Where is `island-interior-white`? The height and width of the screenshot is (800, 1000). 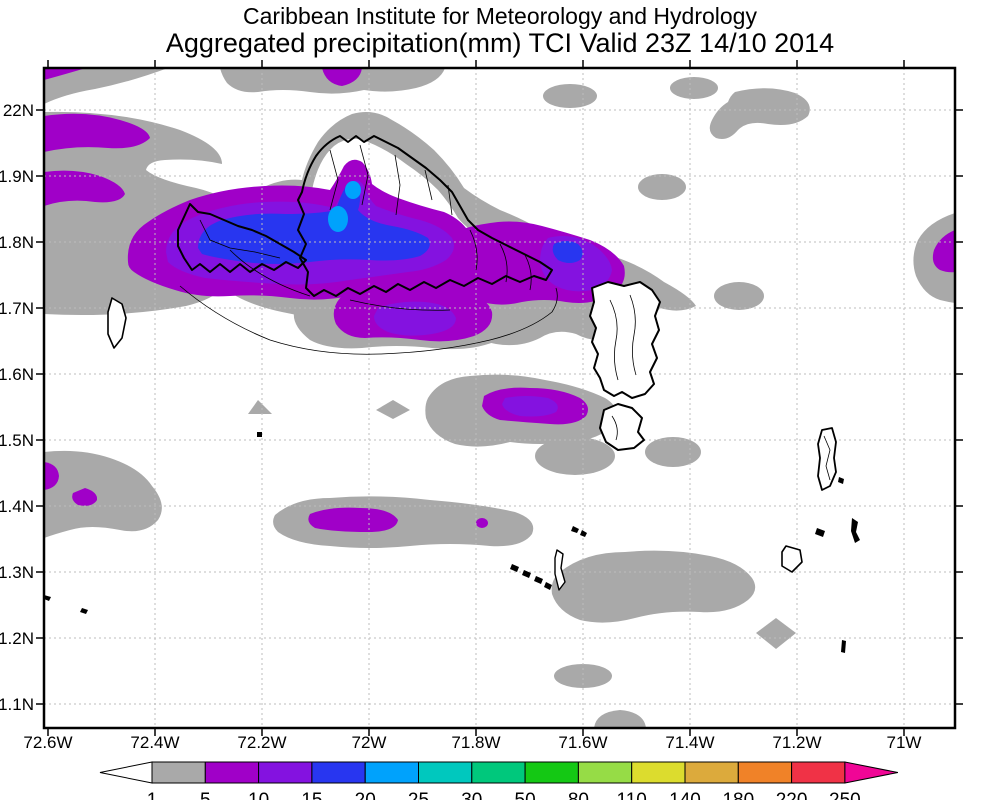
island-interior-white is located at coordinates (426, 202).